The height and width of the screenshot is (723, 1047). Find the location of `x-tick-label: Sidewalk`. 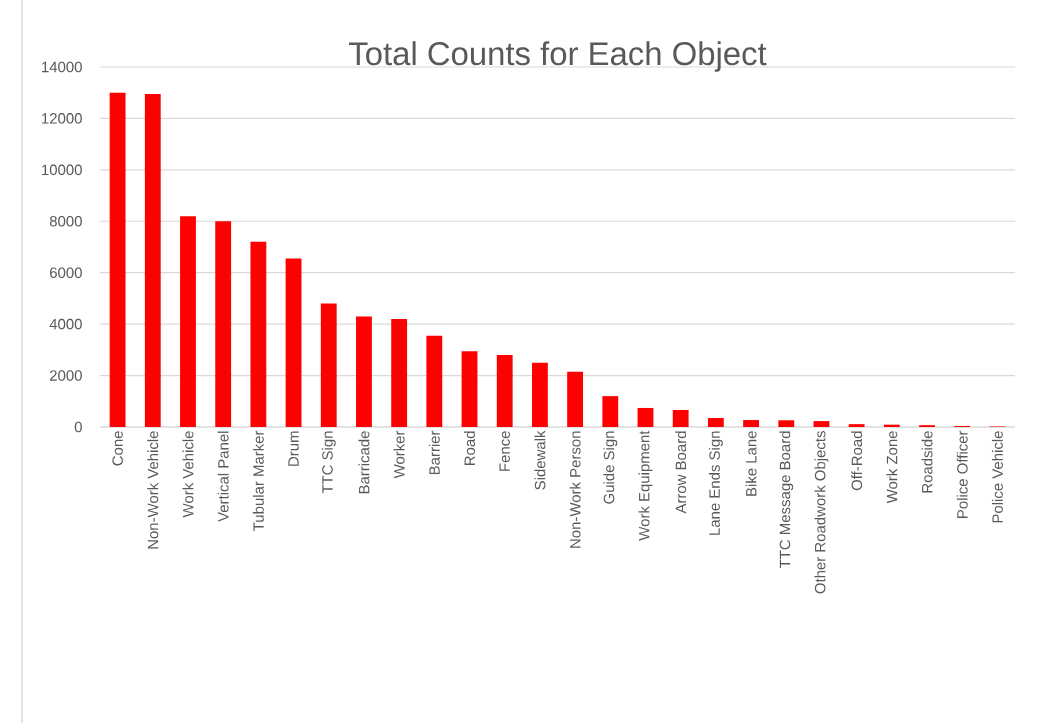

x-tick-label: Sidewalk is located at coordinates (540, 460).